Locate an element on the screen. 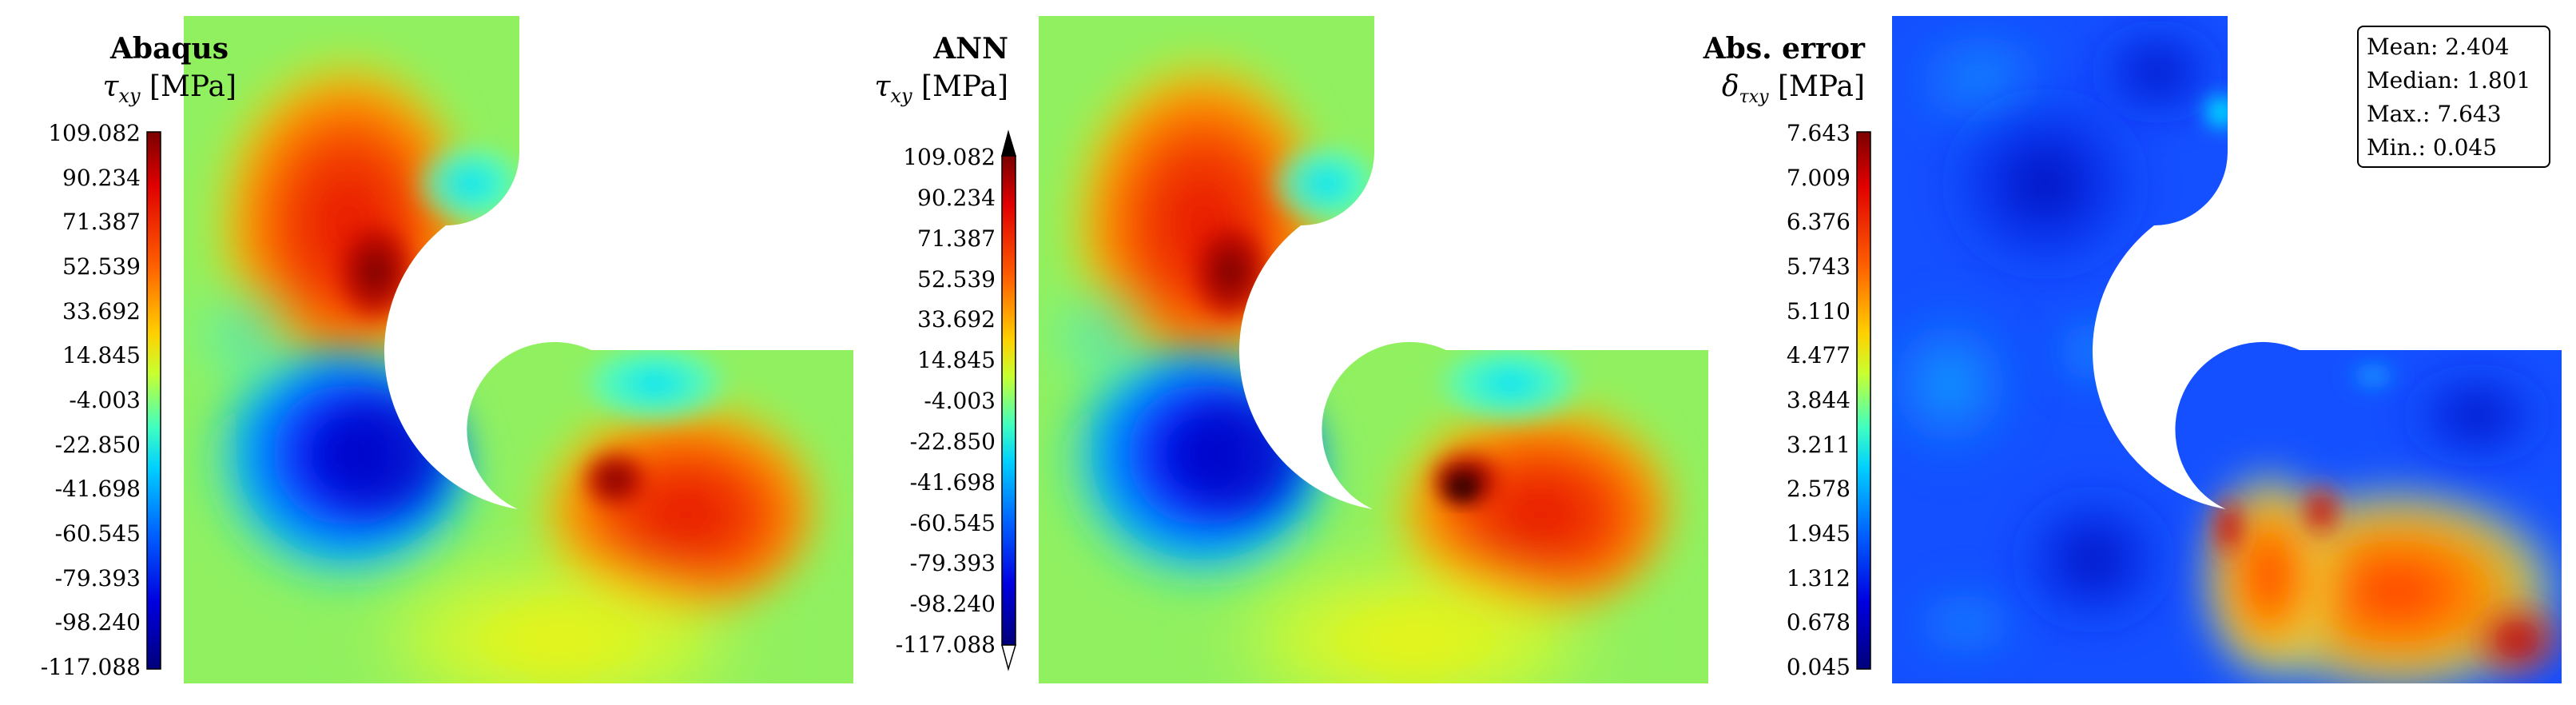 The width and height of the screenshot is (2576, 705). abs-error-quantity-label: δτxy [MPa] is located at coordinates (1793, 89).